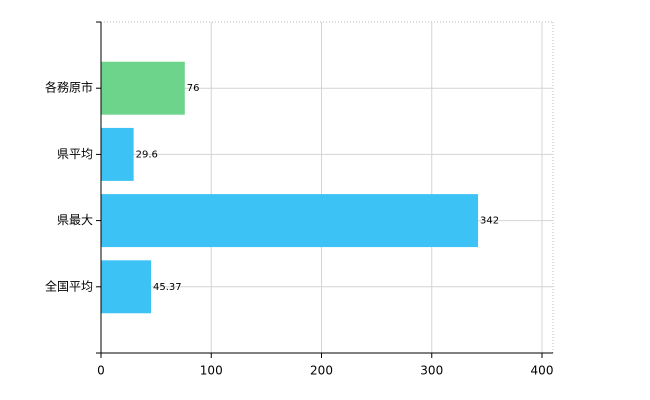  Describe the element at coordinates (69, 285) in the screenshot. I see `y-tick-label: 全国平均` at that location.